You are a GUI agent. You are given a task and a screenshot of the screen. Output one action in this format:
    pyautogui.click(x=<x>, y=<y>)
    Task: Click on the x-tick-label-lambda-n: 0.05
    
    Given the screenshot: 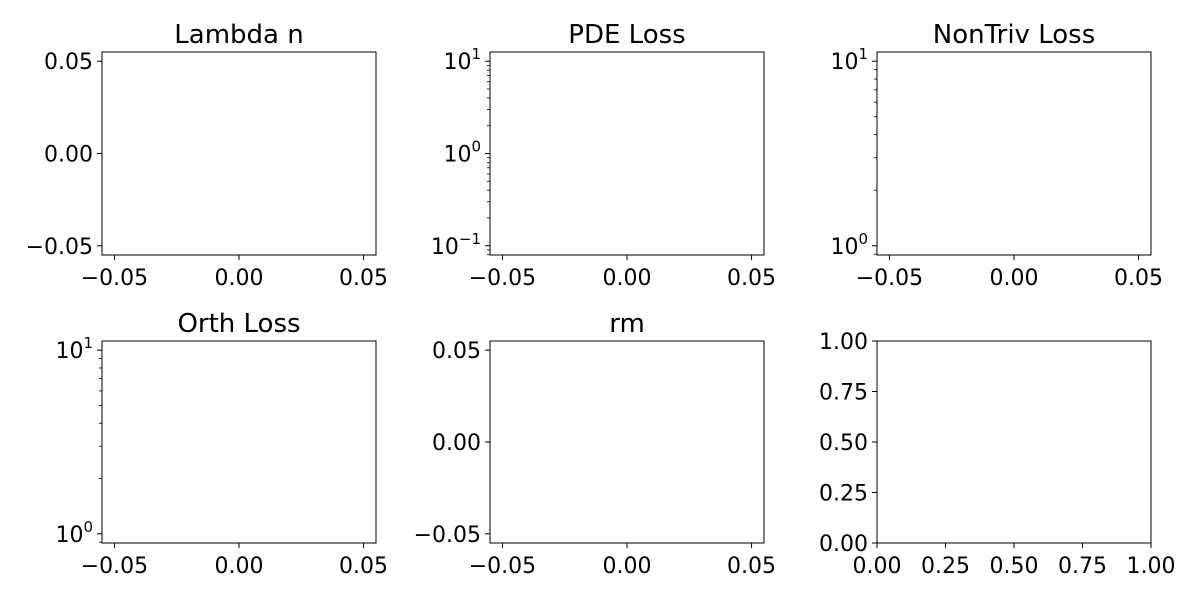 What is the action you would take?
    pyautogui.click(x=363, y=278)
    